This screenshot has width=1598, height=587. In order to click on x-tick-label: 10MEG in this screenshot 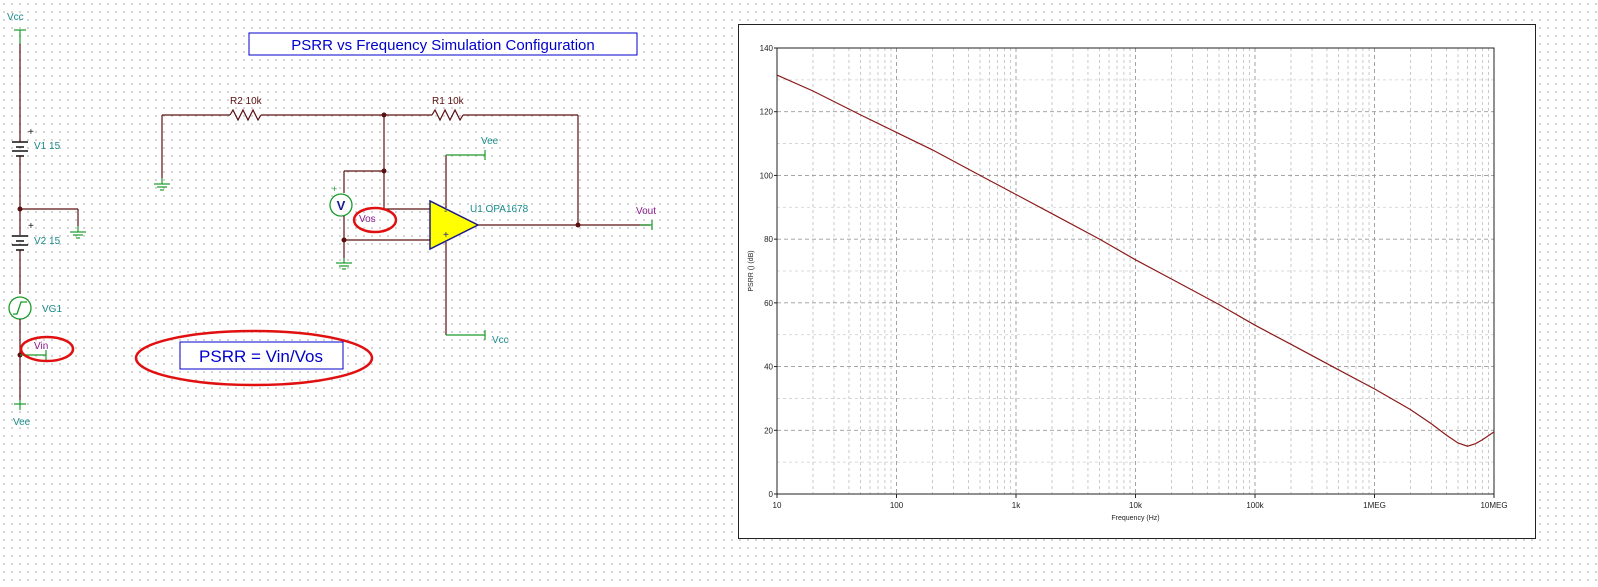, I will do `click(1493, 505)`.